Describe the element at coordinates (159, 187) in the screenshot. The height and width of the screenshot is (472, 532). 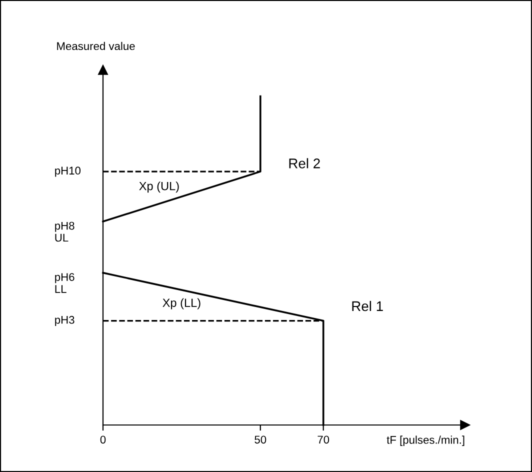
I see `annotation: Xp (UL)` at that location.